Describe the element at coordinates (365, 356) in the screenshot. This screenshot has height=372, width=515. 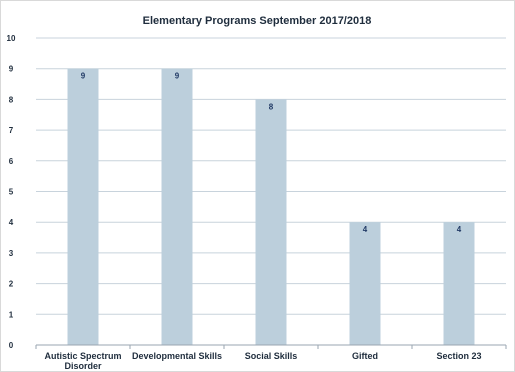
I see `x-category-label: Gifted` at that location.